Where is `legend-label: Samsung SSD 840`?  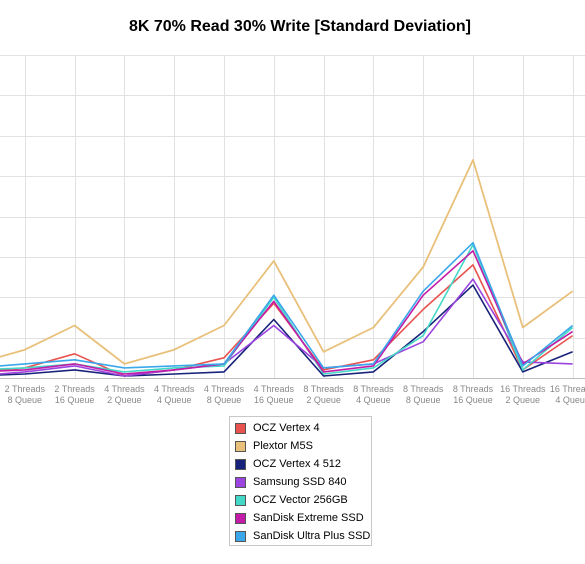 legend-label: Samsung SSD 840 is located at coordinates (300, 482).